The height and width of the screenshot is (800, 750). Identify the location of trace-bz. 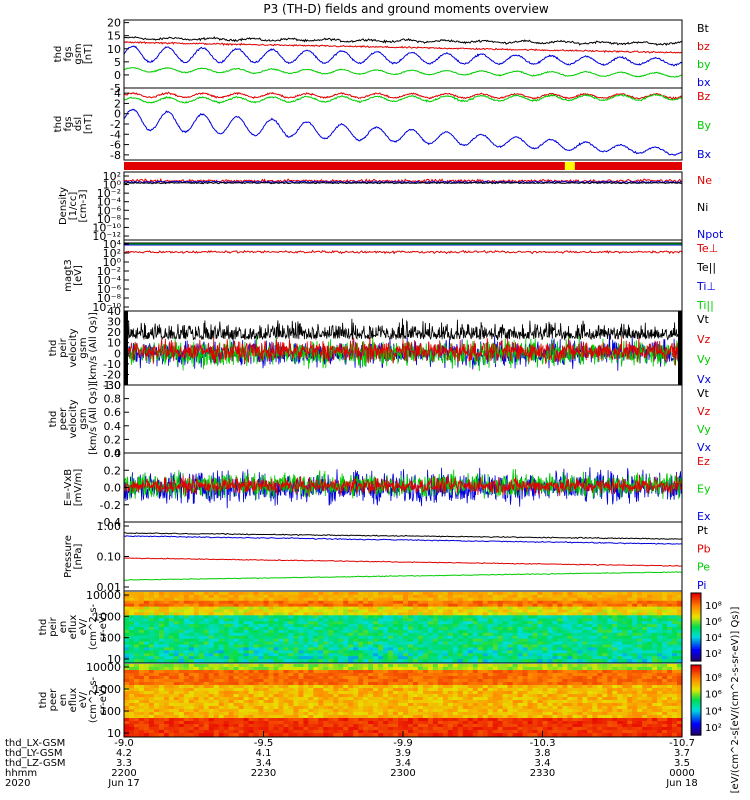
(403, 47).